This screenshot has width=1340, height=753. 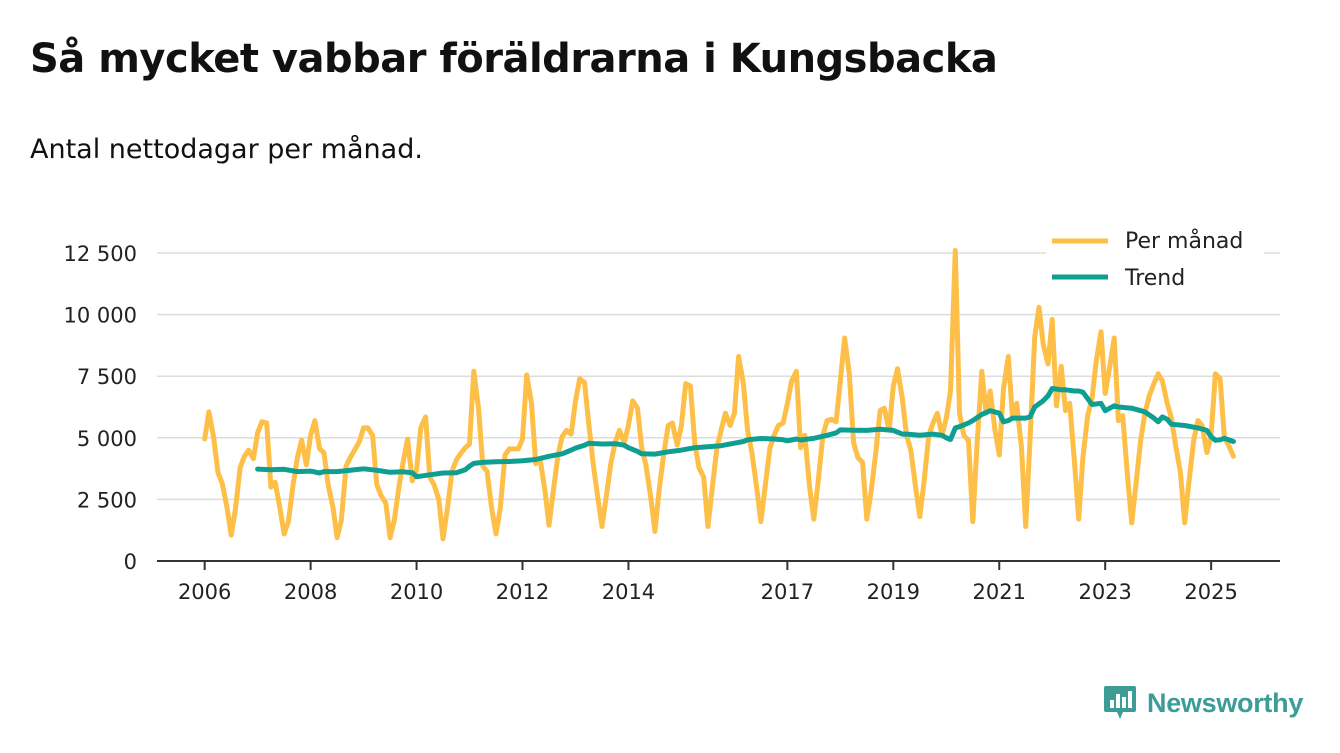 I want to click on legend-background, so click(x=1155, y=261).